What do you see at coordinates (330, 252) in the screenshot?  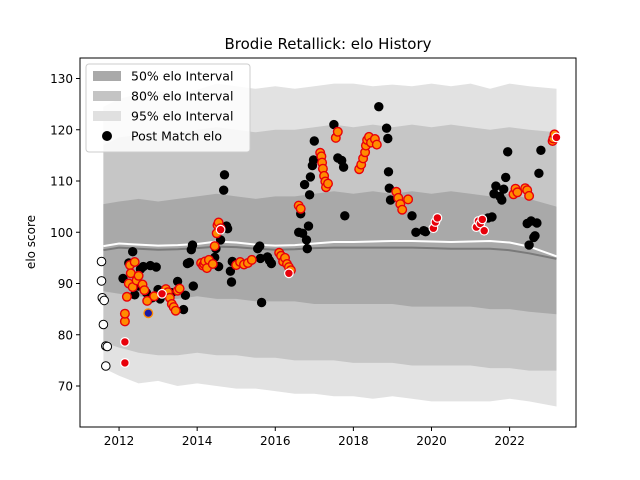 I see `median-line` at bounding box center [330, 252].